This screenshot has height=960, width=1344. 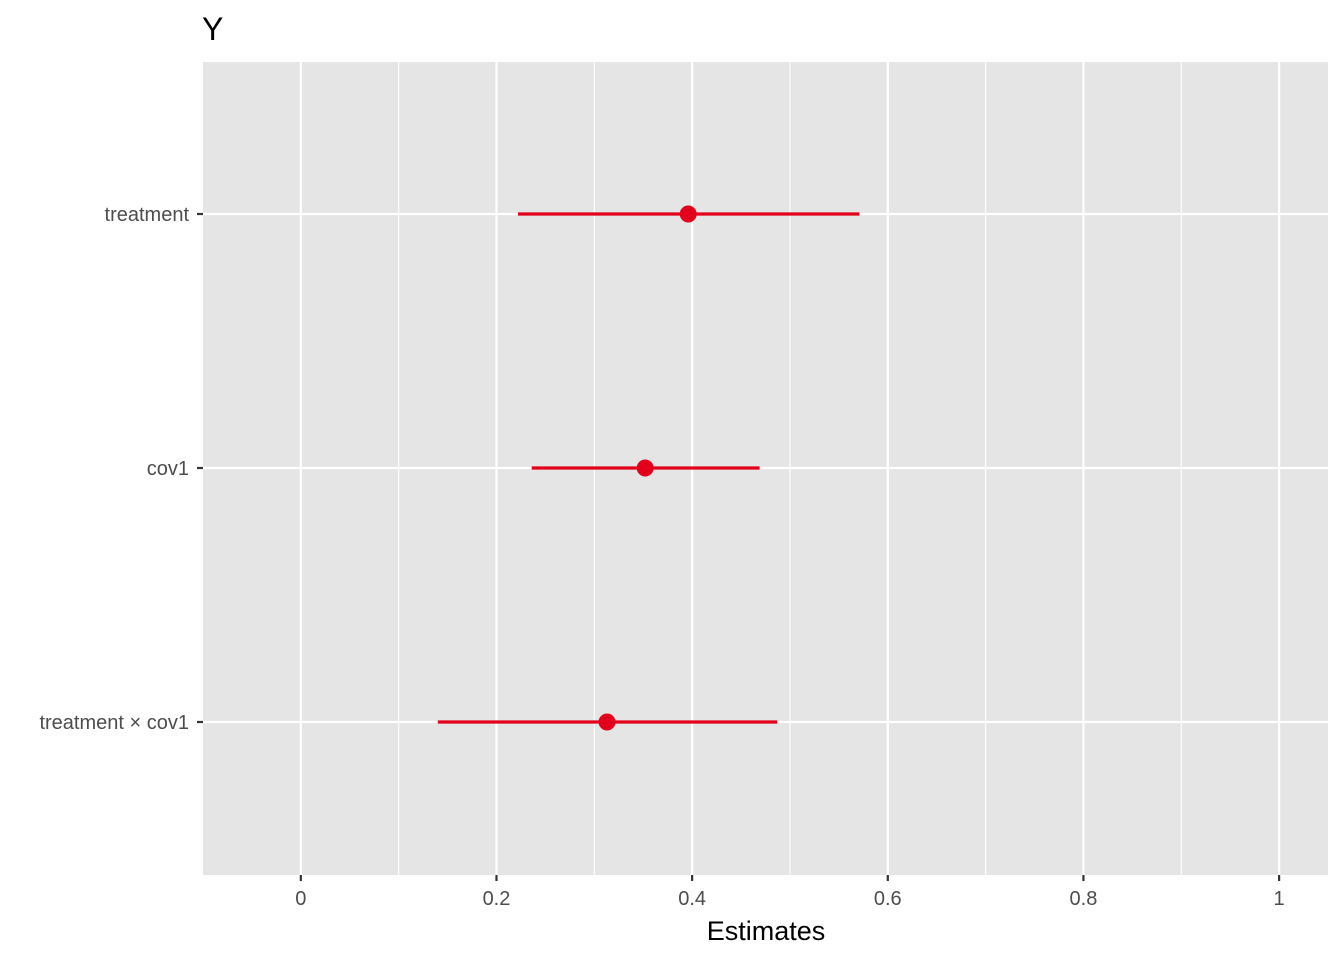 What do you see at coordinates (1084, 899) in the screenshot?
I see `x-tick-label: 0.8` at bounding box center [1084, 899].